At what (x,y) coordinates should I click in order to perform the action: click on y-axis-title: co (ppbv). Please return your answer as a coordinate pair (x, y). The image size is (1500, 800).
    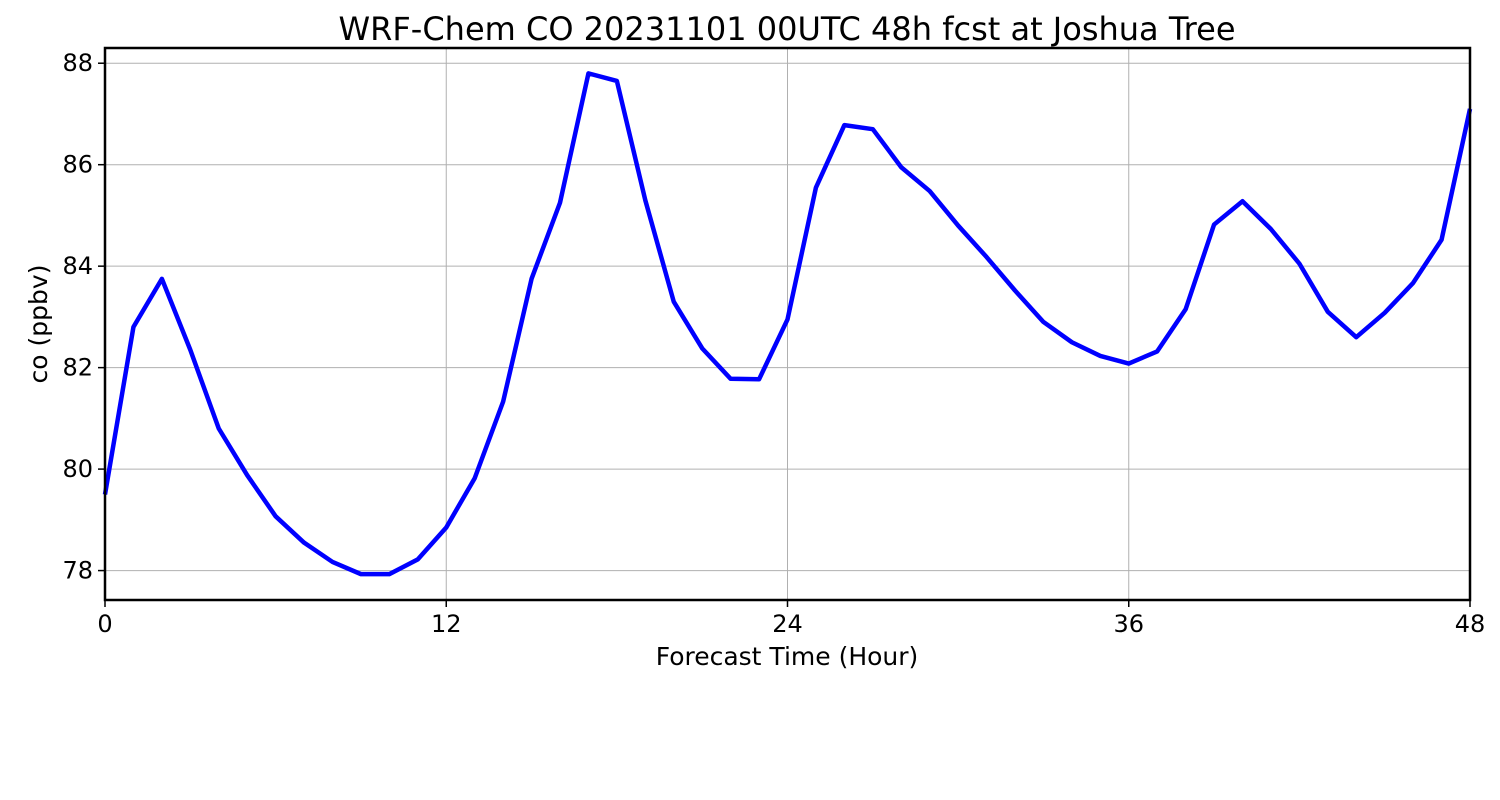
    Looking at the image, I should click on (38, 324).